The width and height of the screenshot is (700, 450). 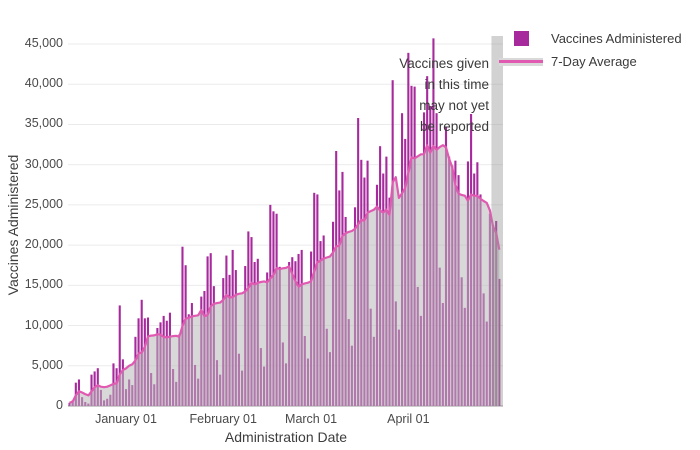 What do you see at coordinates (286, 437) in the screenshot?
I see `x-axis-title: Administration Date` at bounding box center [286, 437].